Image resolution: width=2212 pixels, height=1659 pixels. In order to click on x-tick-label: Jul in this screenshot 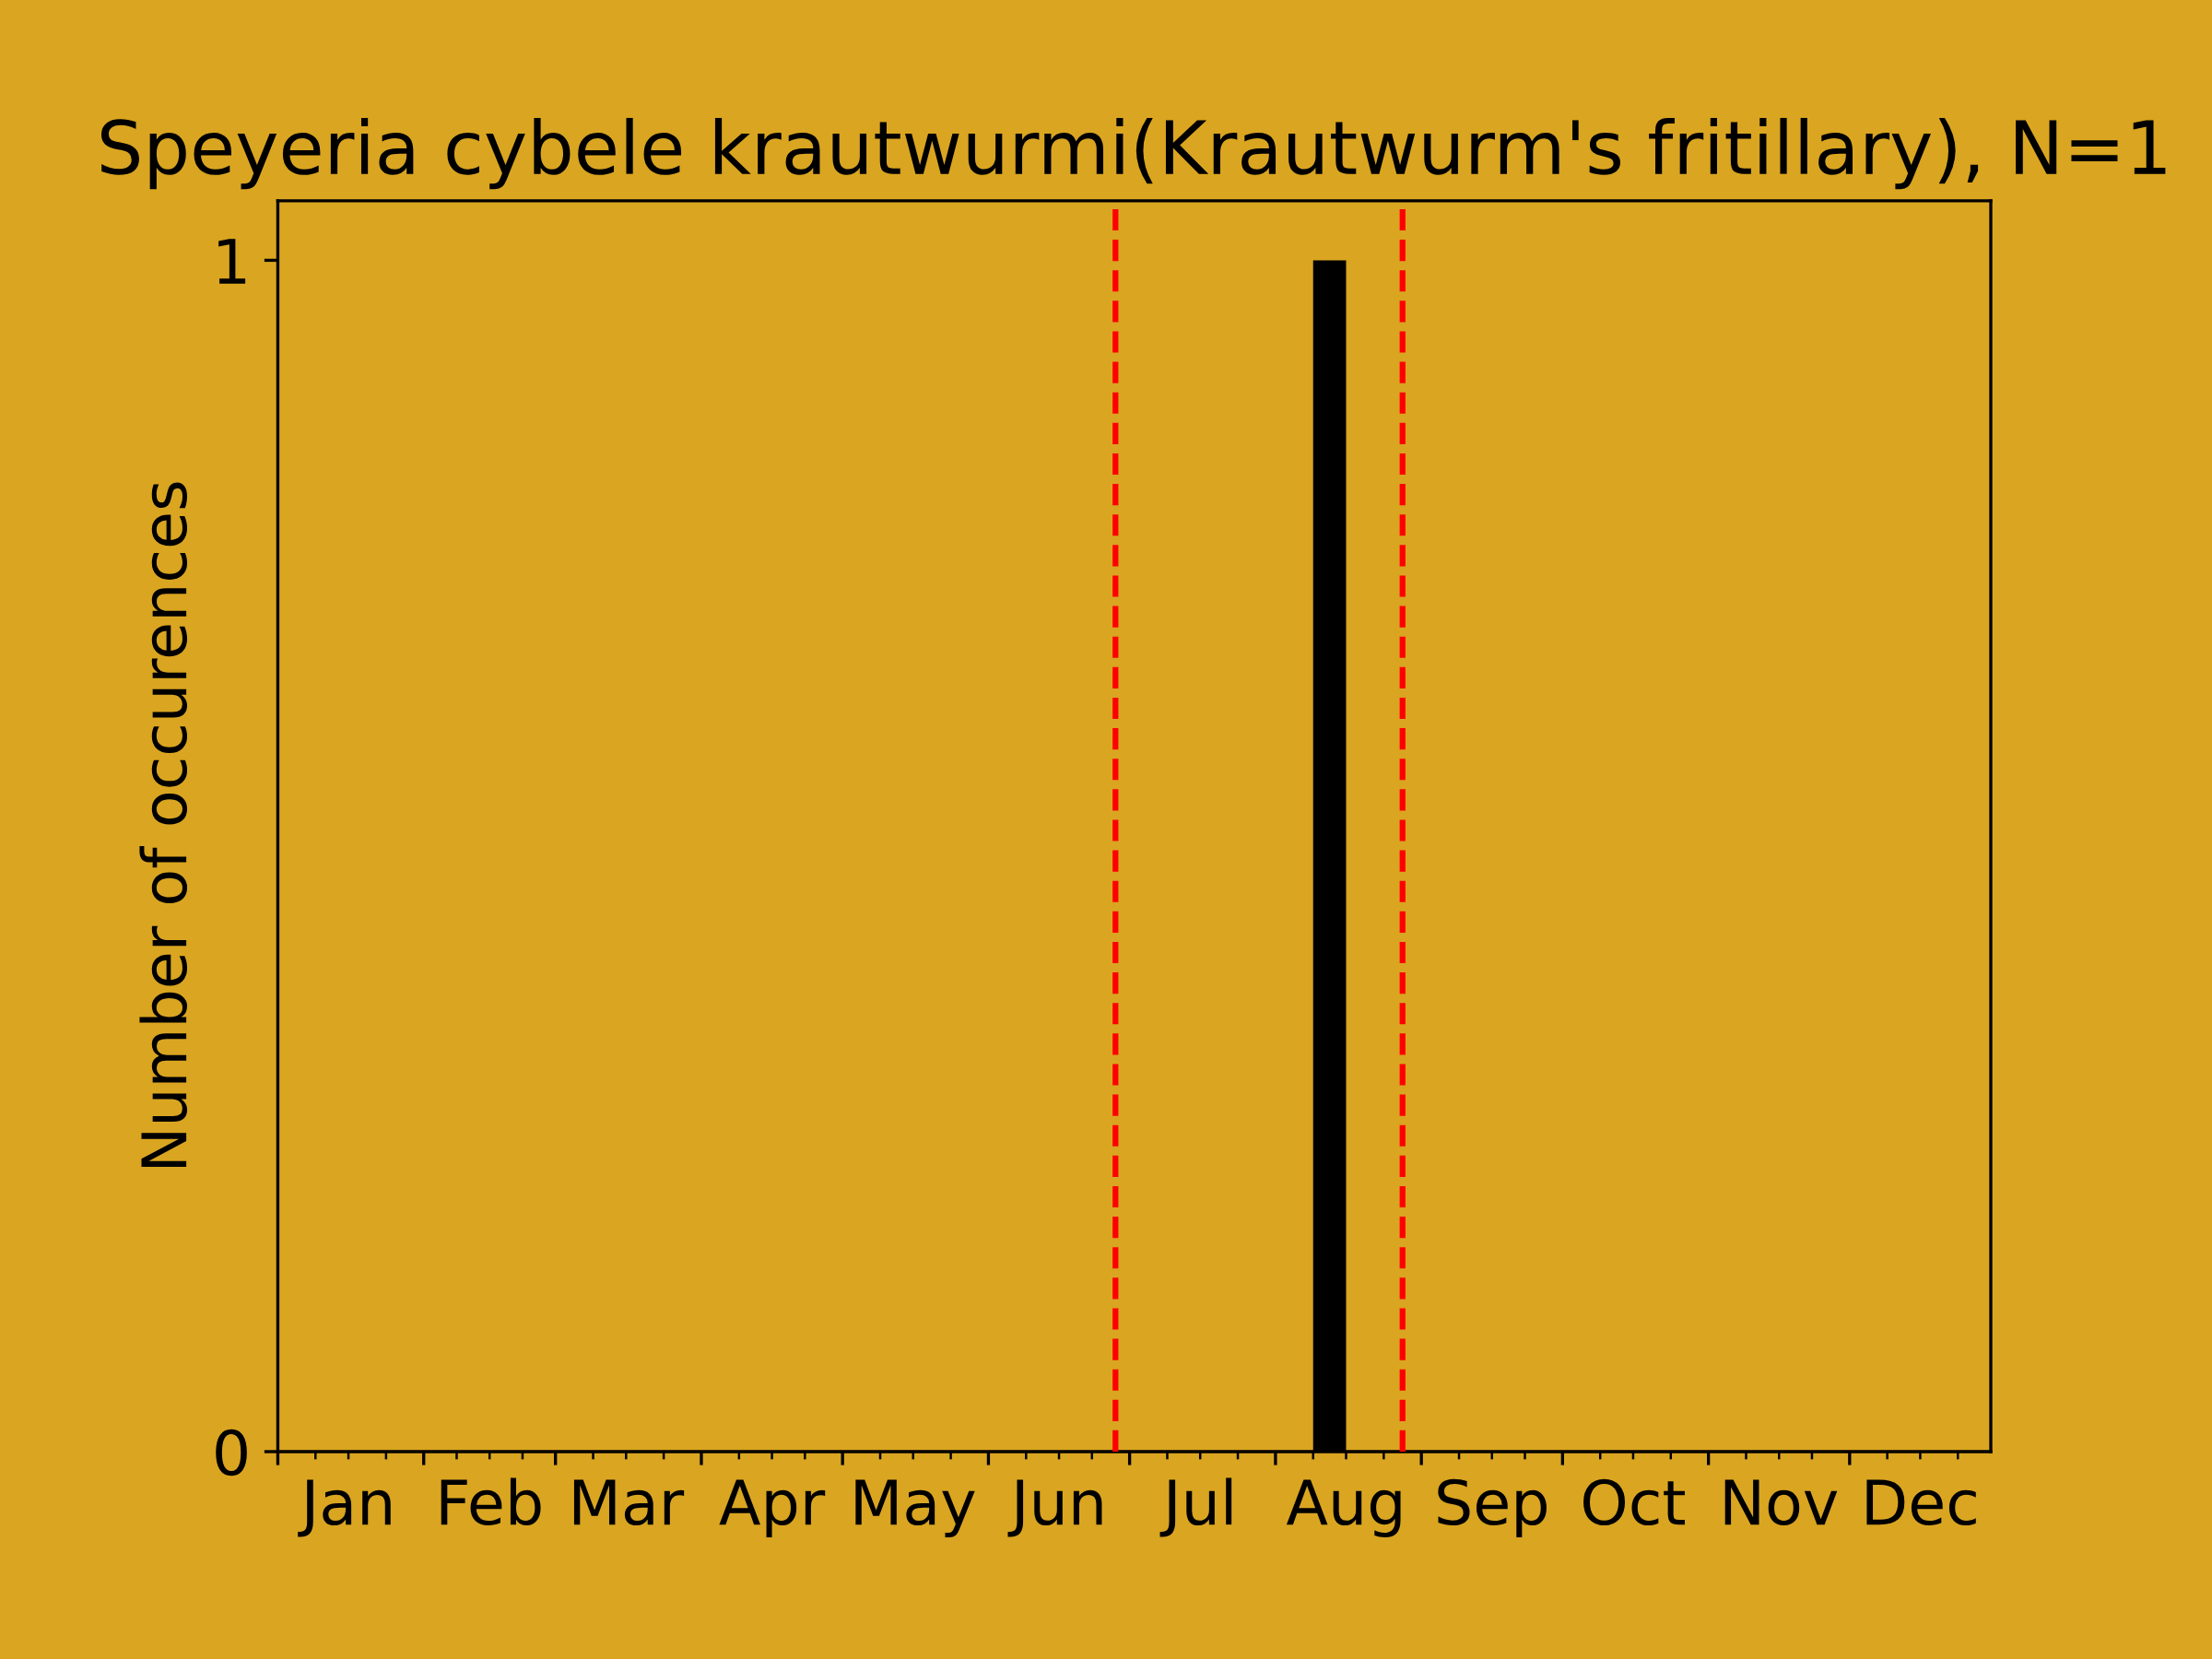, I will do `click(1195, 1507)`.